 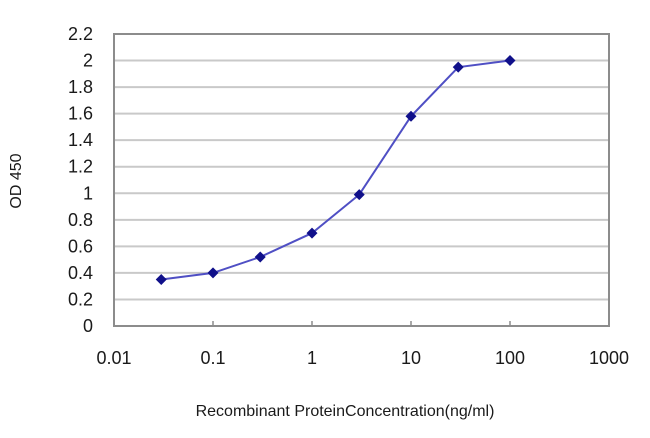 What do you see at coordinates (80, 273) in the screenshot?
I see `y-tick-label: 0.4` at bounding box center [80, 273].